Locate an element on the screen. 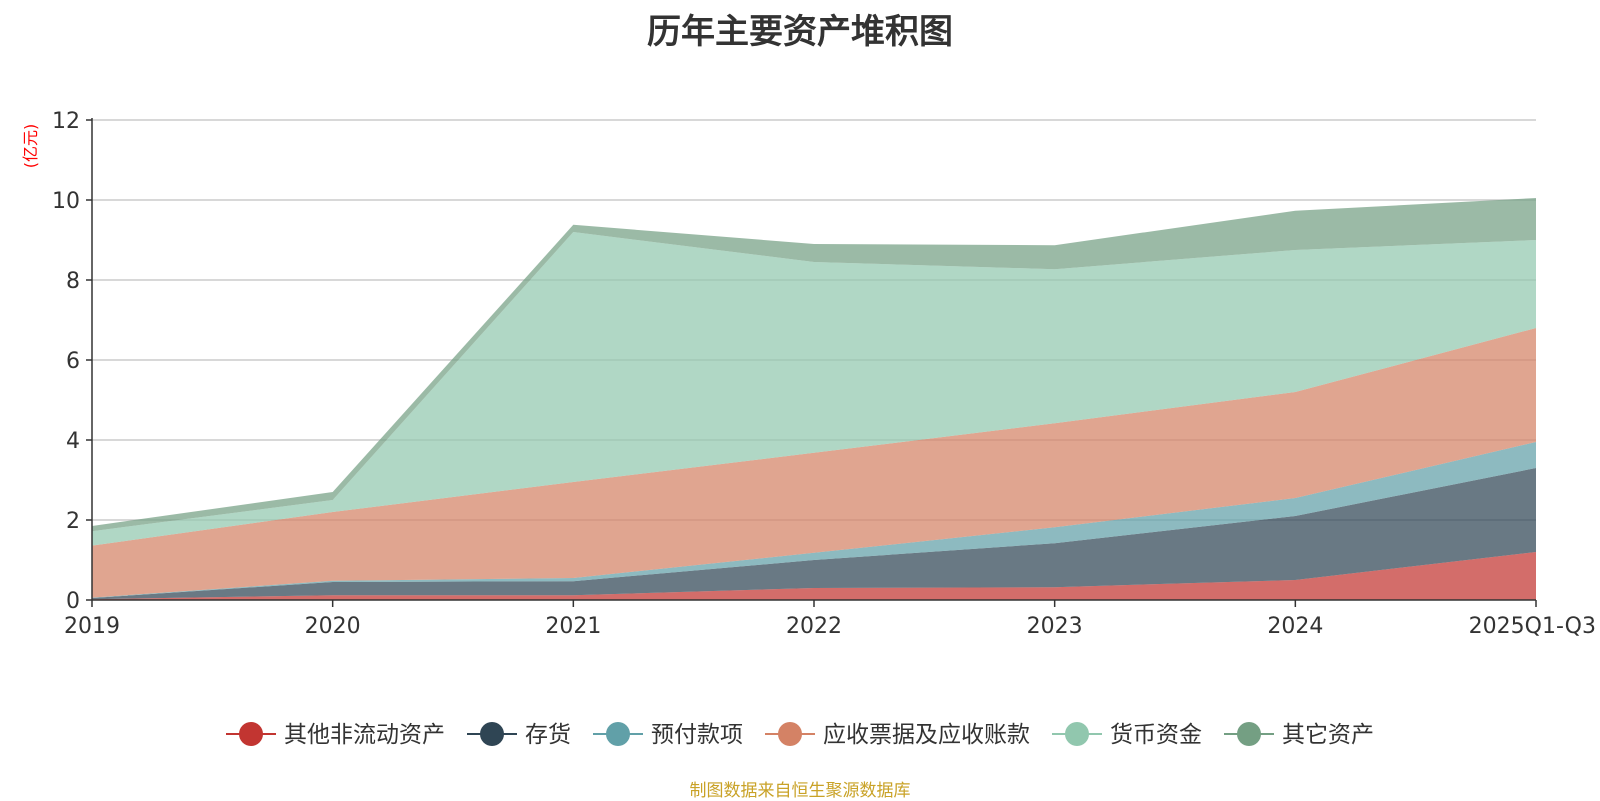  x-tick-label: 2020 is located at coordinates (333, 626).